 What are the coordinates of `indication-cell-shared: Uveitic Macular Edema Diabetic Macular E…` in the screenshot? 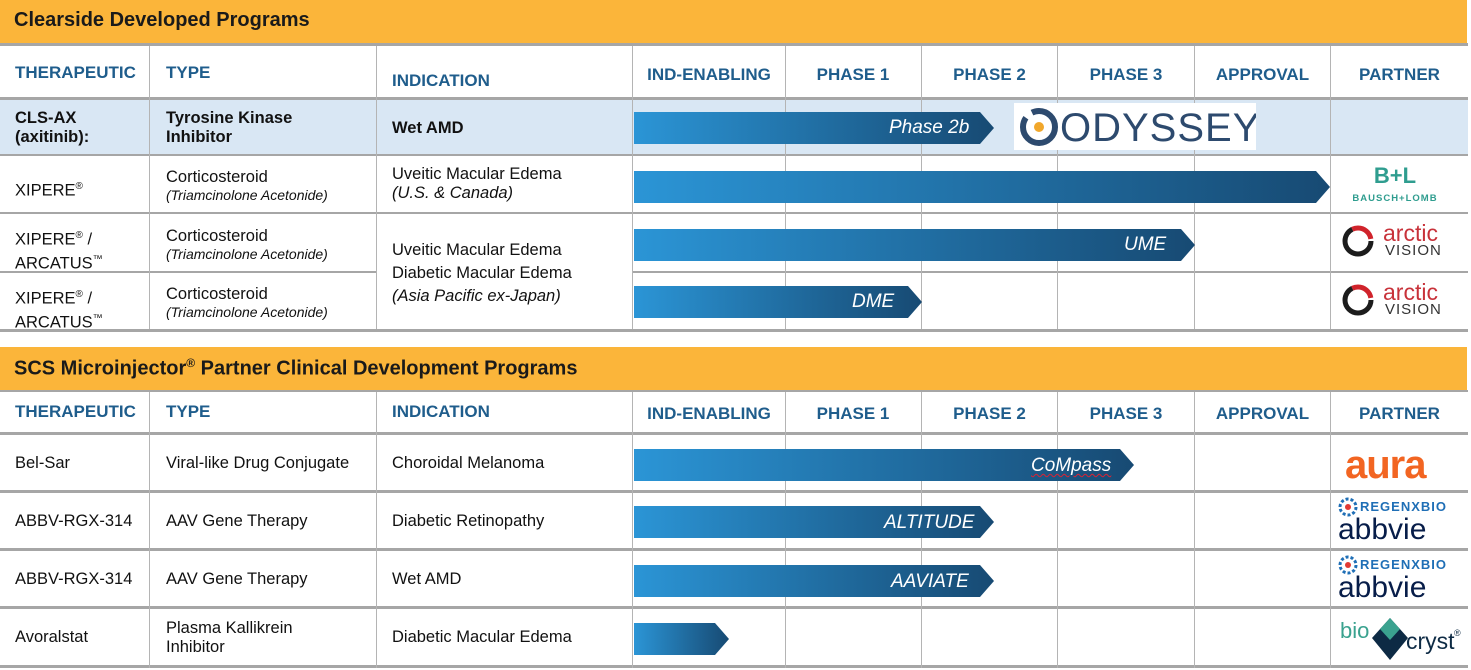 It's located at (482, 273).